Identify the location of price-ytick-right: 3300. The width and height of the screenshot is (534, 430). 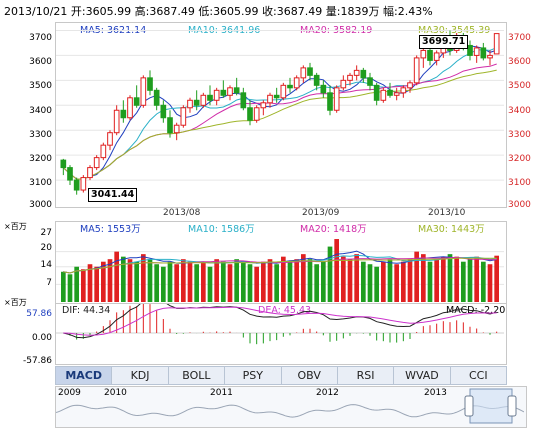
(519, 135).